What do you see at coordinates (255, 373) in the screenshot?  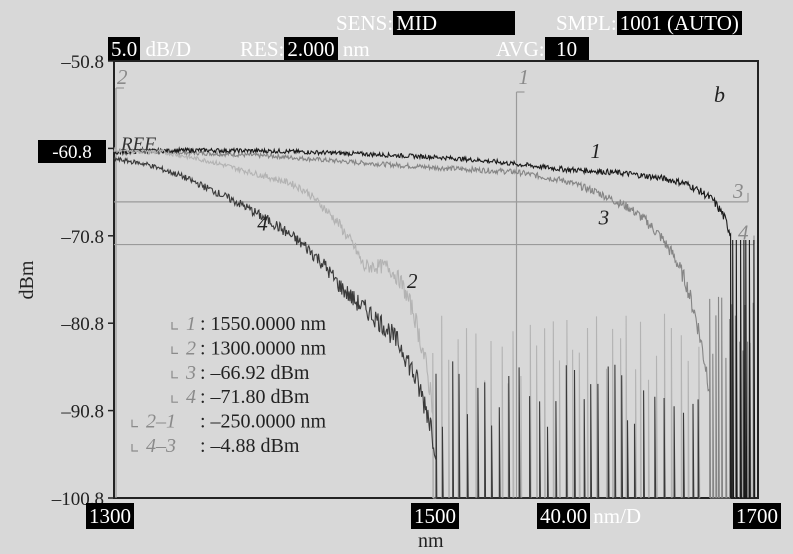 I see `readout-value: : –66.92 dBm` at bounding box center [255, 373].